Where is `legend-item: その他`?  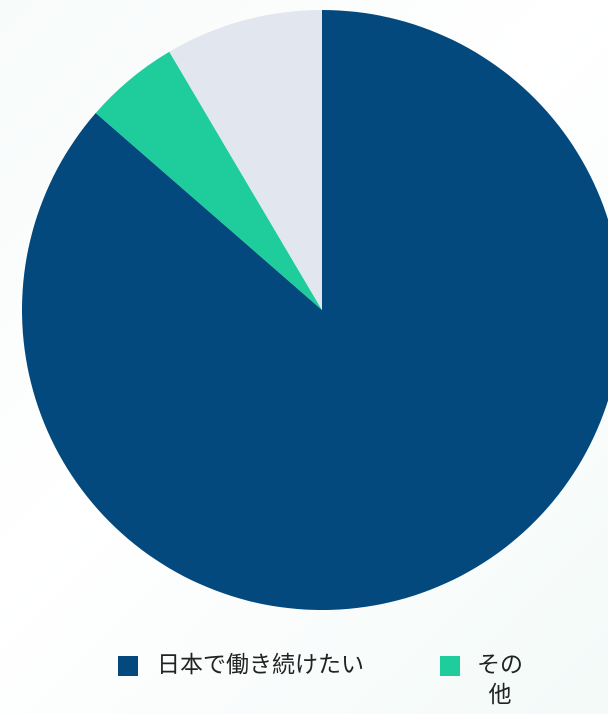
legend-item: その他 is located at coordinates (485, 680).